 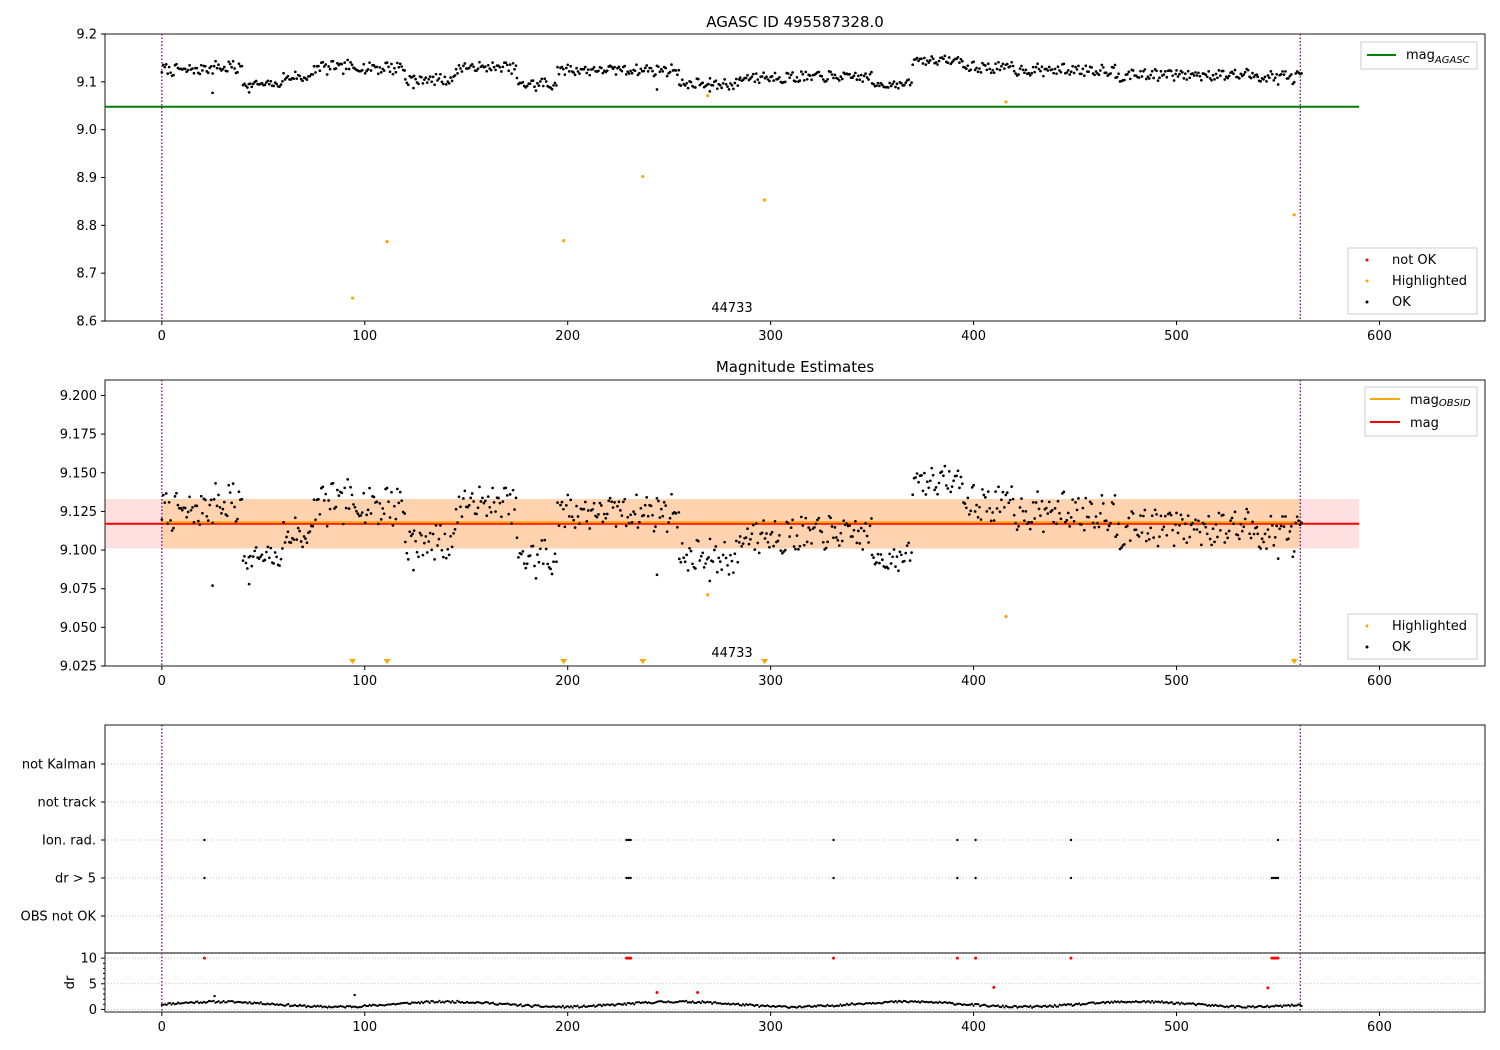 What do you see at coordinates (731, 653) in the screenshot?
I see `obsid-label: 44733` at bounding box center [731, 653].